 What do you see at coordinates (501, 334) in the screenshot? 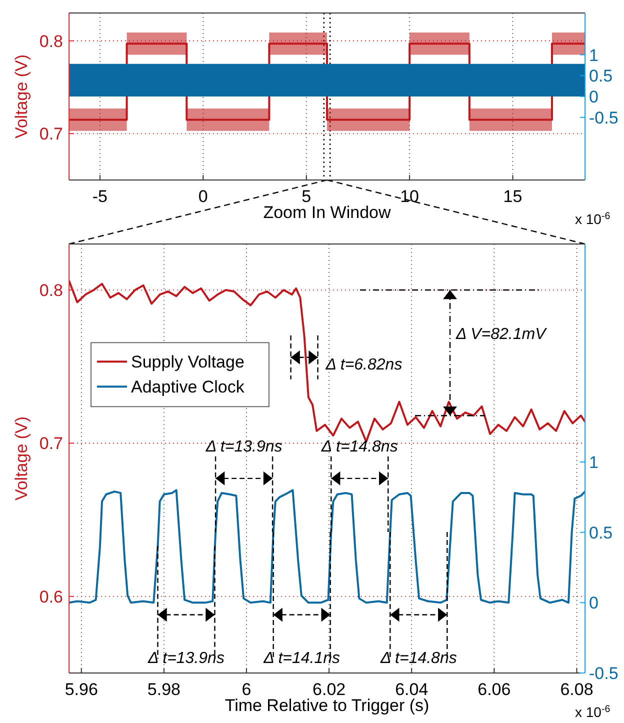
I see `annotation: Δ V=82.1mV` at bounding box center [501, 334].